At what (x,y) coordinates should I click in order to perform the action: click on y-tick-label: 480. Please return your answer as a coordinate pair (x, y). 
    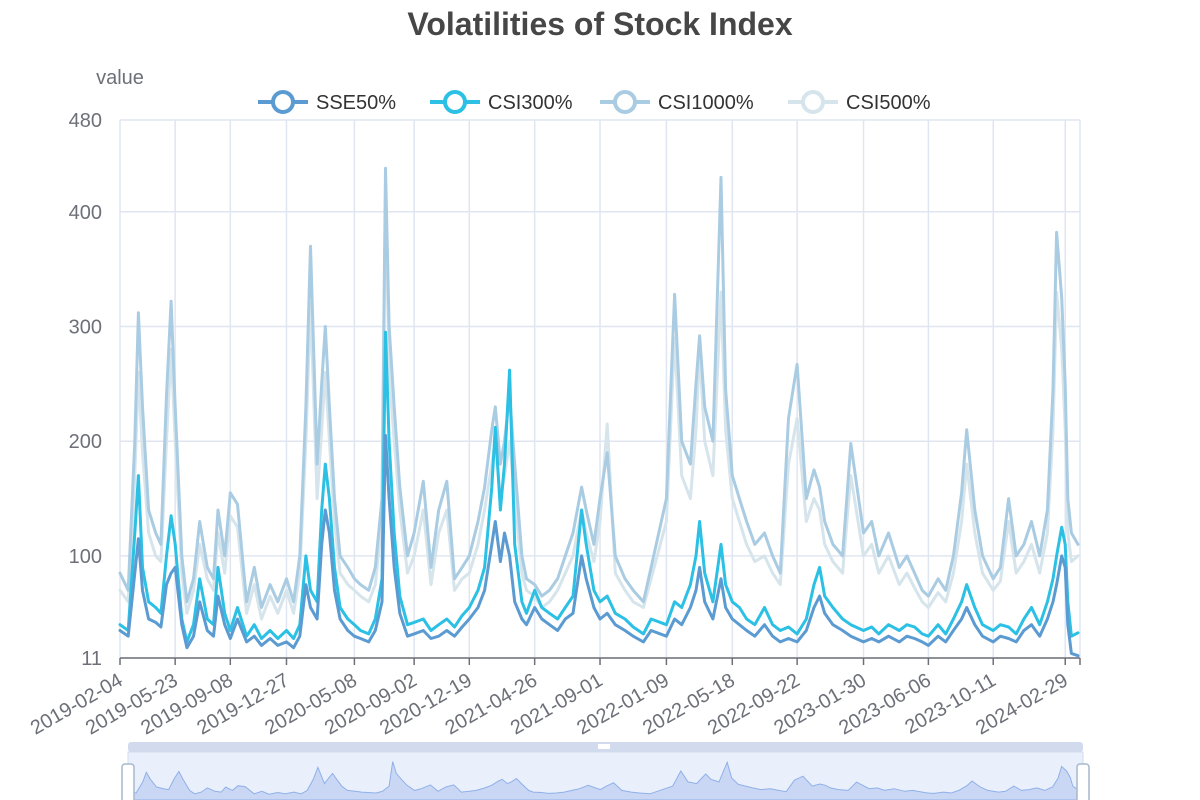
    Looking at the image, I should click on (85, 121).